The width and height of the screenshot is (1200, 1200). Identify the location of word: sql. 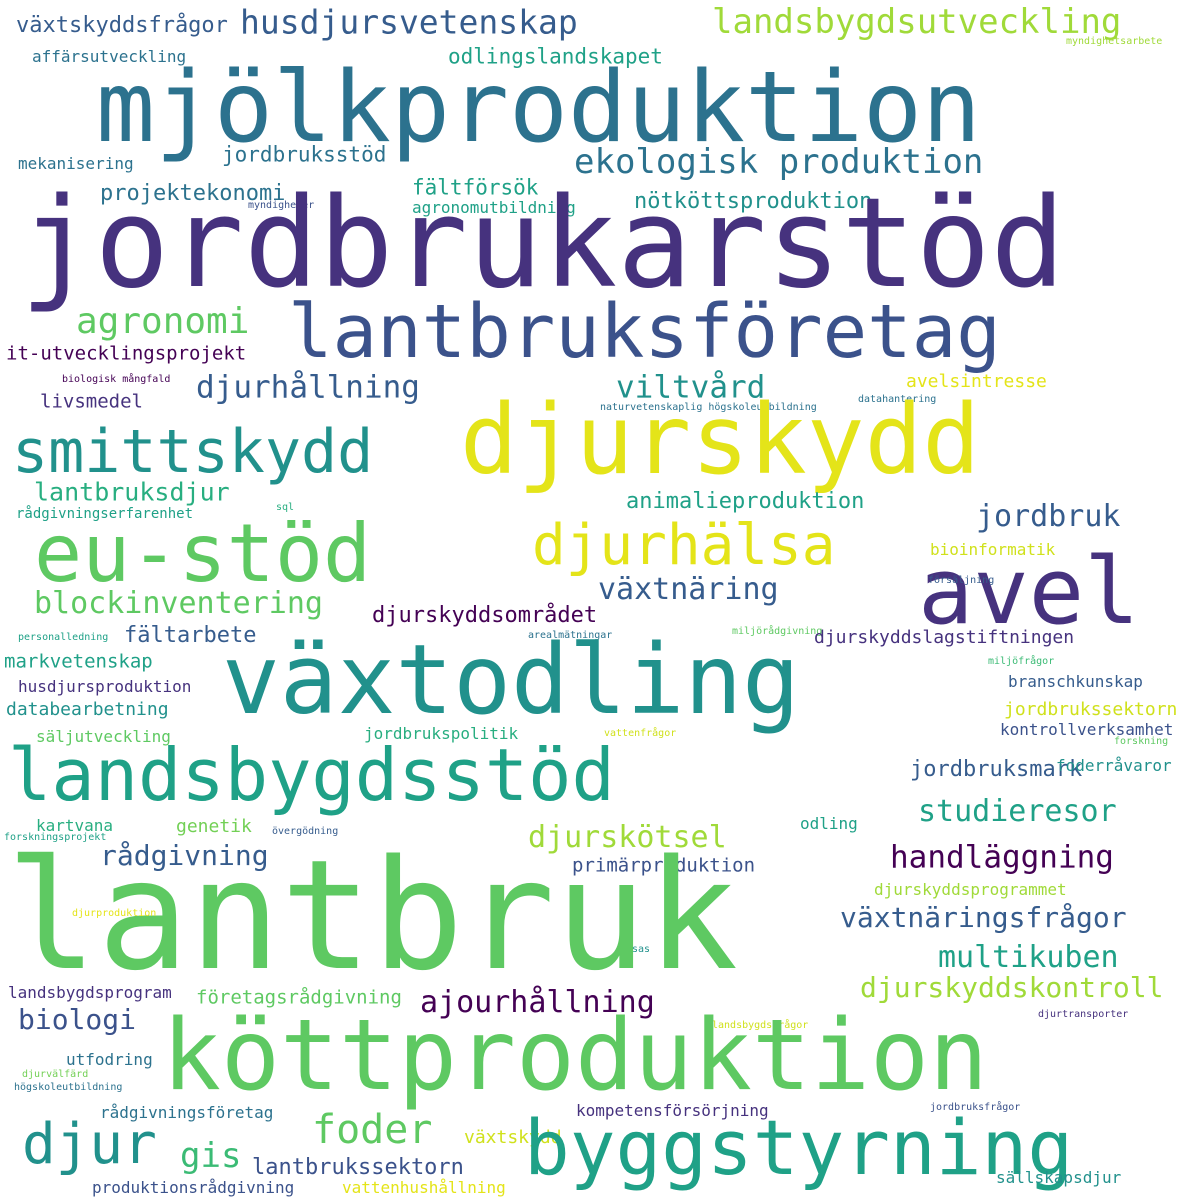
(285, 507).